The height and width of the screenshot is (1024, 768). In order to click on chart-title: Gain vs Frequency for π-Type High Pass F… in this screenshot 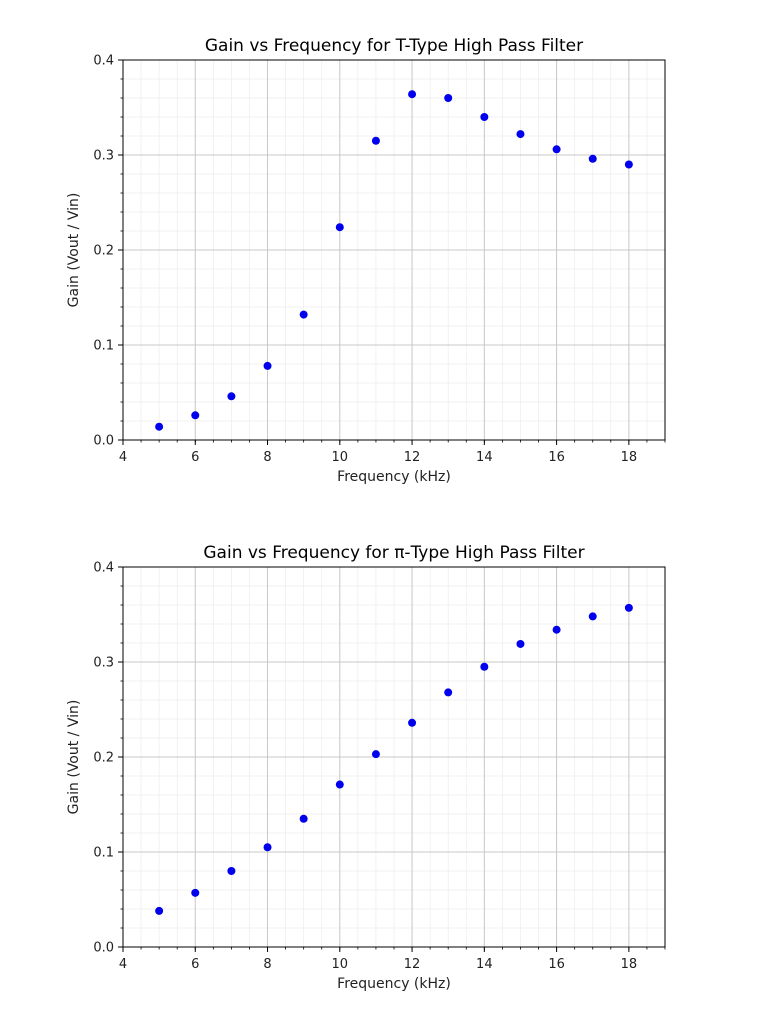, I will do `click(393, 553)`.